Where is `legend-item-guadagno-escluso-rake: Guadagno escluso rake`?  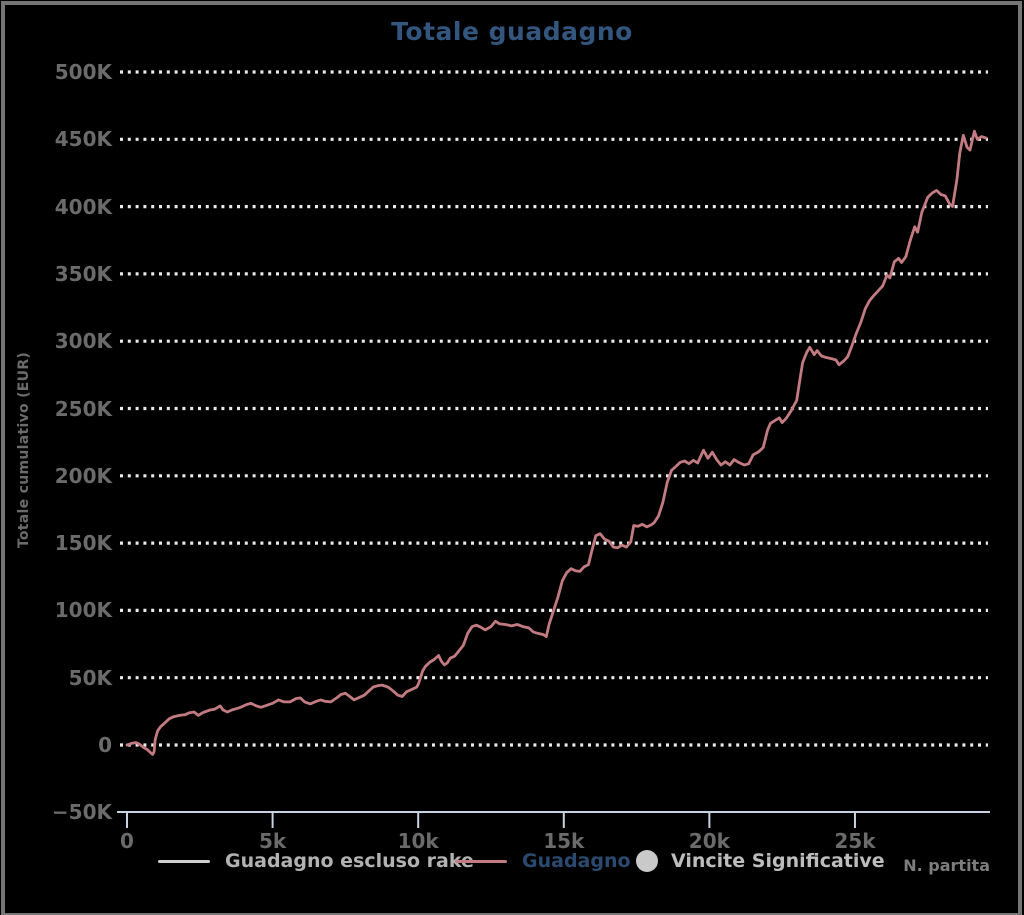
legend-item-guadagno-escluso-rake: Guadagno escluso rake is located at coordinates (316, 861).